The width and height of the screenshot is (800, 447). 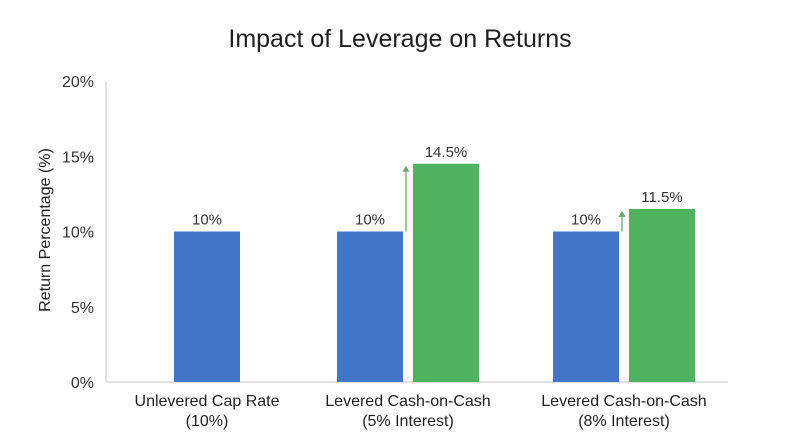 I want to click on increase-arrows, so click(x=514, y=198).